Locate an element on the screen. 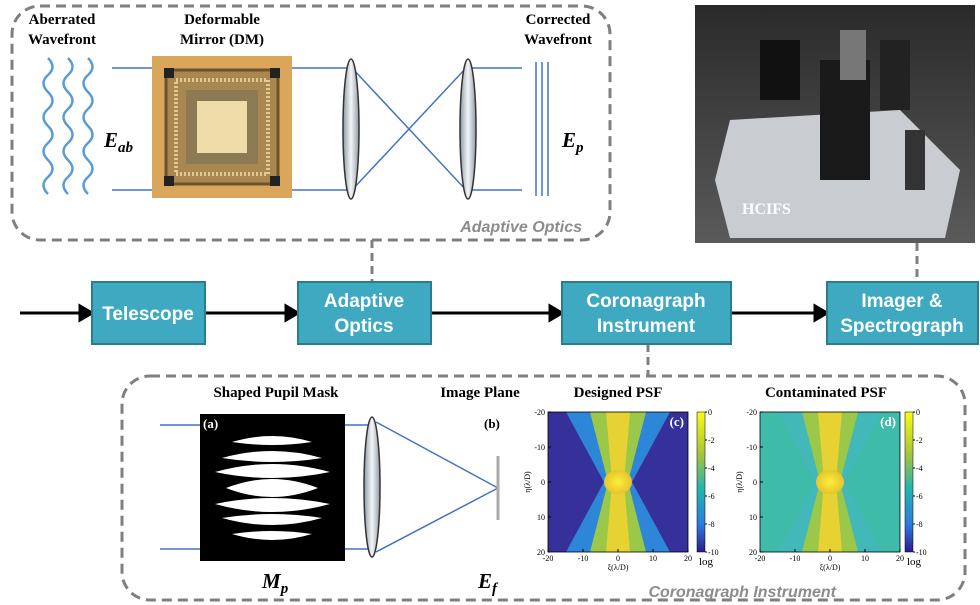  block-label: Adaptive is located at coordinates (364, 301).